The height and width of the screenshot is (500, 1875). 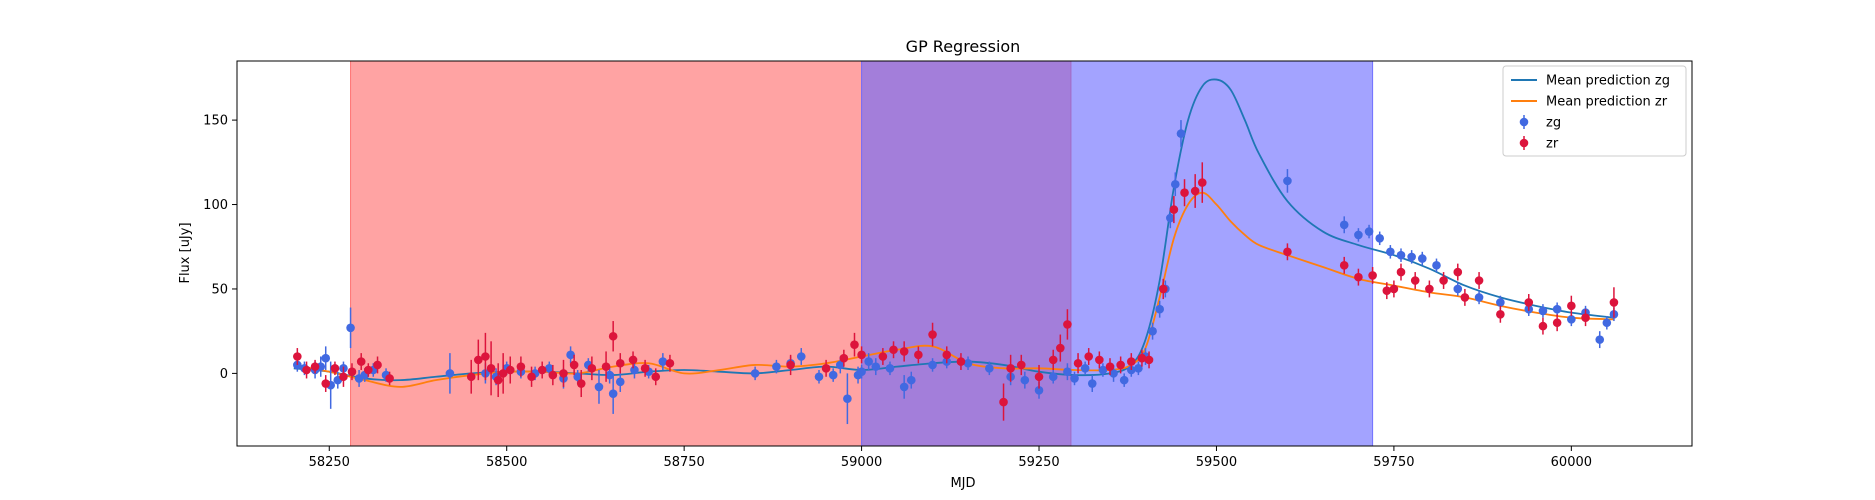 I want to click on y-tick-label: 150, so click(x=215, y=121).